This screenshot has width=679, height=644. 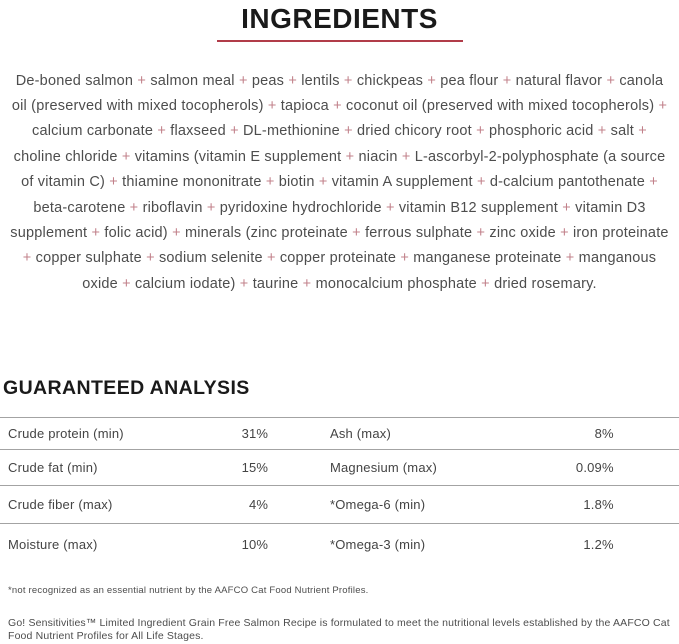 What do you see at coordinates (136, 232) in the screenshot?
I see `ingredient-item: folic acid)` at bounding box center [136, 232].